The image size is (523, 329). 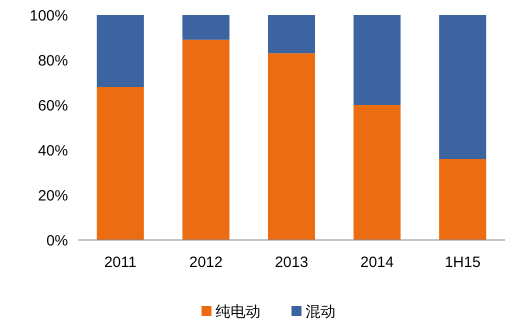 I want to click on x-tick-label: 2011, so click(x=120, y=262).